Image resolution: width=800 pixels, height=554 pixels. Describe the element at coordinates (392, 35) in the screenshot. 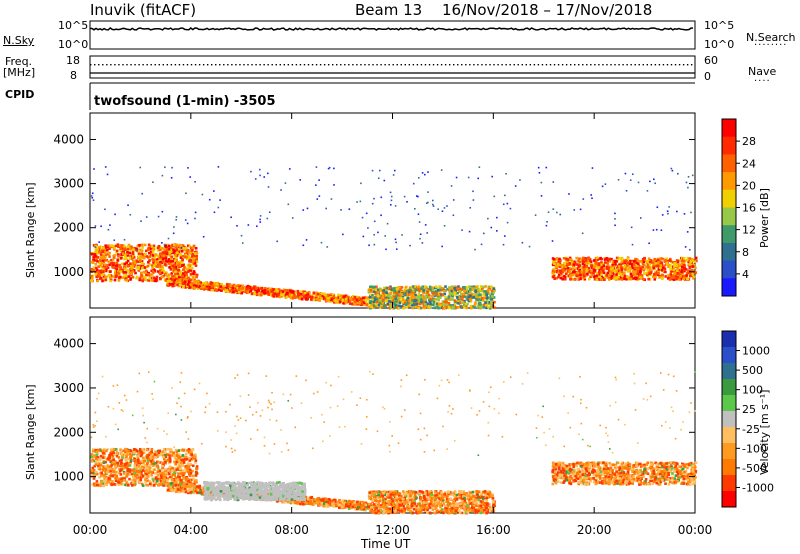

I see `nsky-panel-frame` at that location.